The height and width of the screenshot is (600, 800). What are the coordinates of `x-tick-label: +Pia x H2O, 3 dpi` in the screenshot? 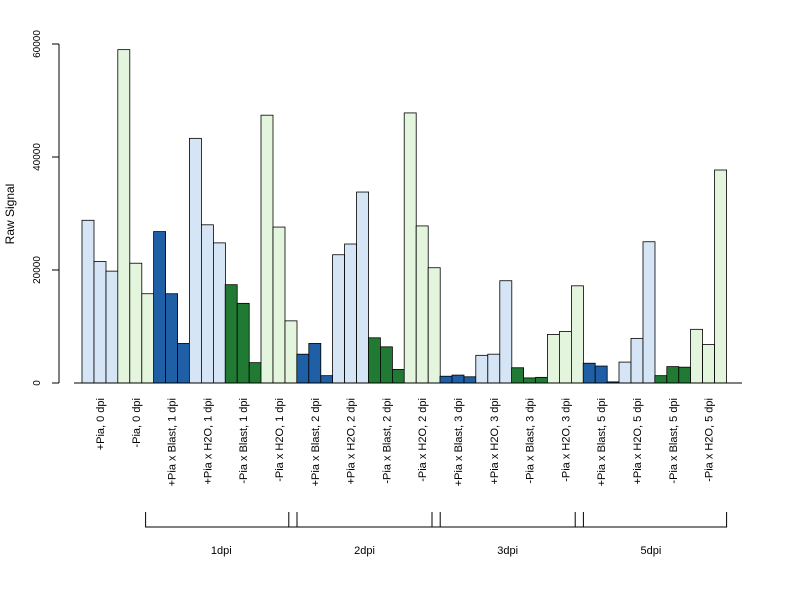 It's located at (495, 441).